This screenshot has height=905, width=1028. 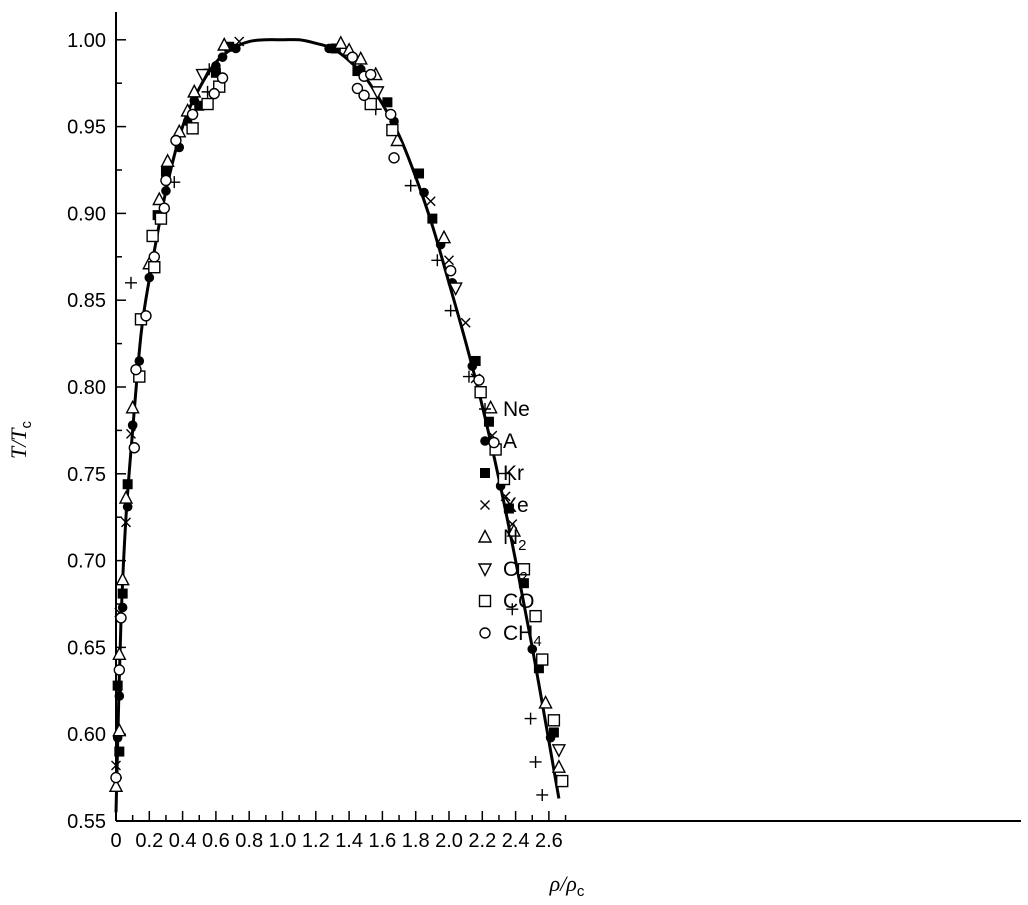 What do you see at coordinates (349, 841) in the screenshot?
I see `x-tick-label: 1.4` at bounding box center [349, 841].